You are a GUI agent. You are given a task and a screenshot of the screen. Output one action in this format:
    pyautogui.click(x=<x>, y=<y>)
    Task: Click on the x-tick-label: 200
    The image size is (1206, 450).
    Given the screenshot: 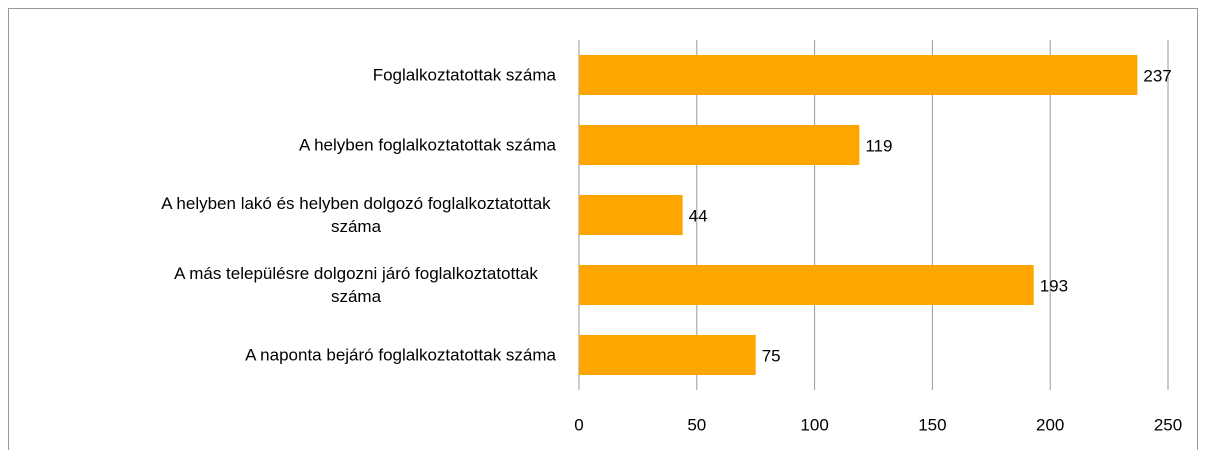 What is the action you would take?
    pyautogui.click(x=1050, y=424)
    